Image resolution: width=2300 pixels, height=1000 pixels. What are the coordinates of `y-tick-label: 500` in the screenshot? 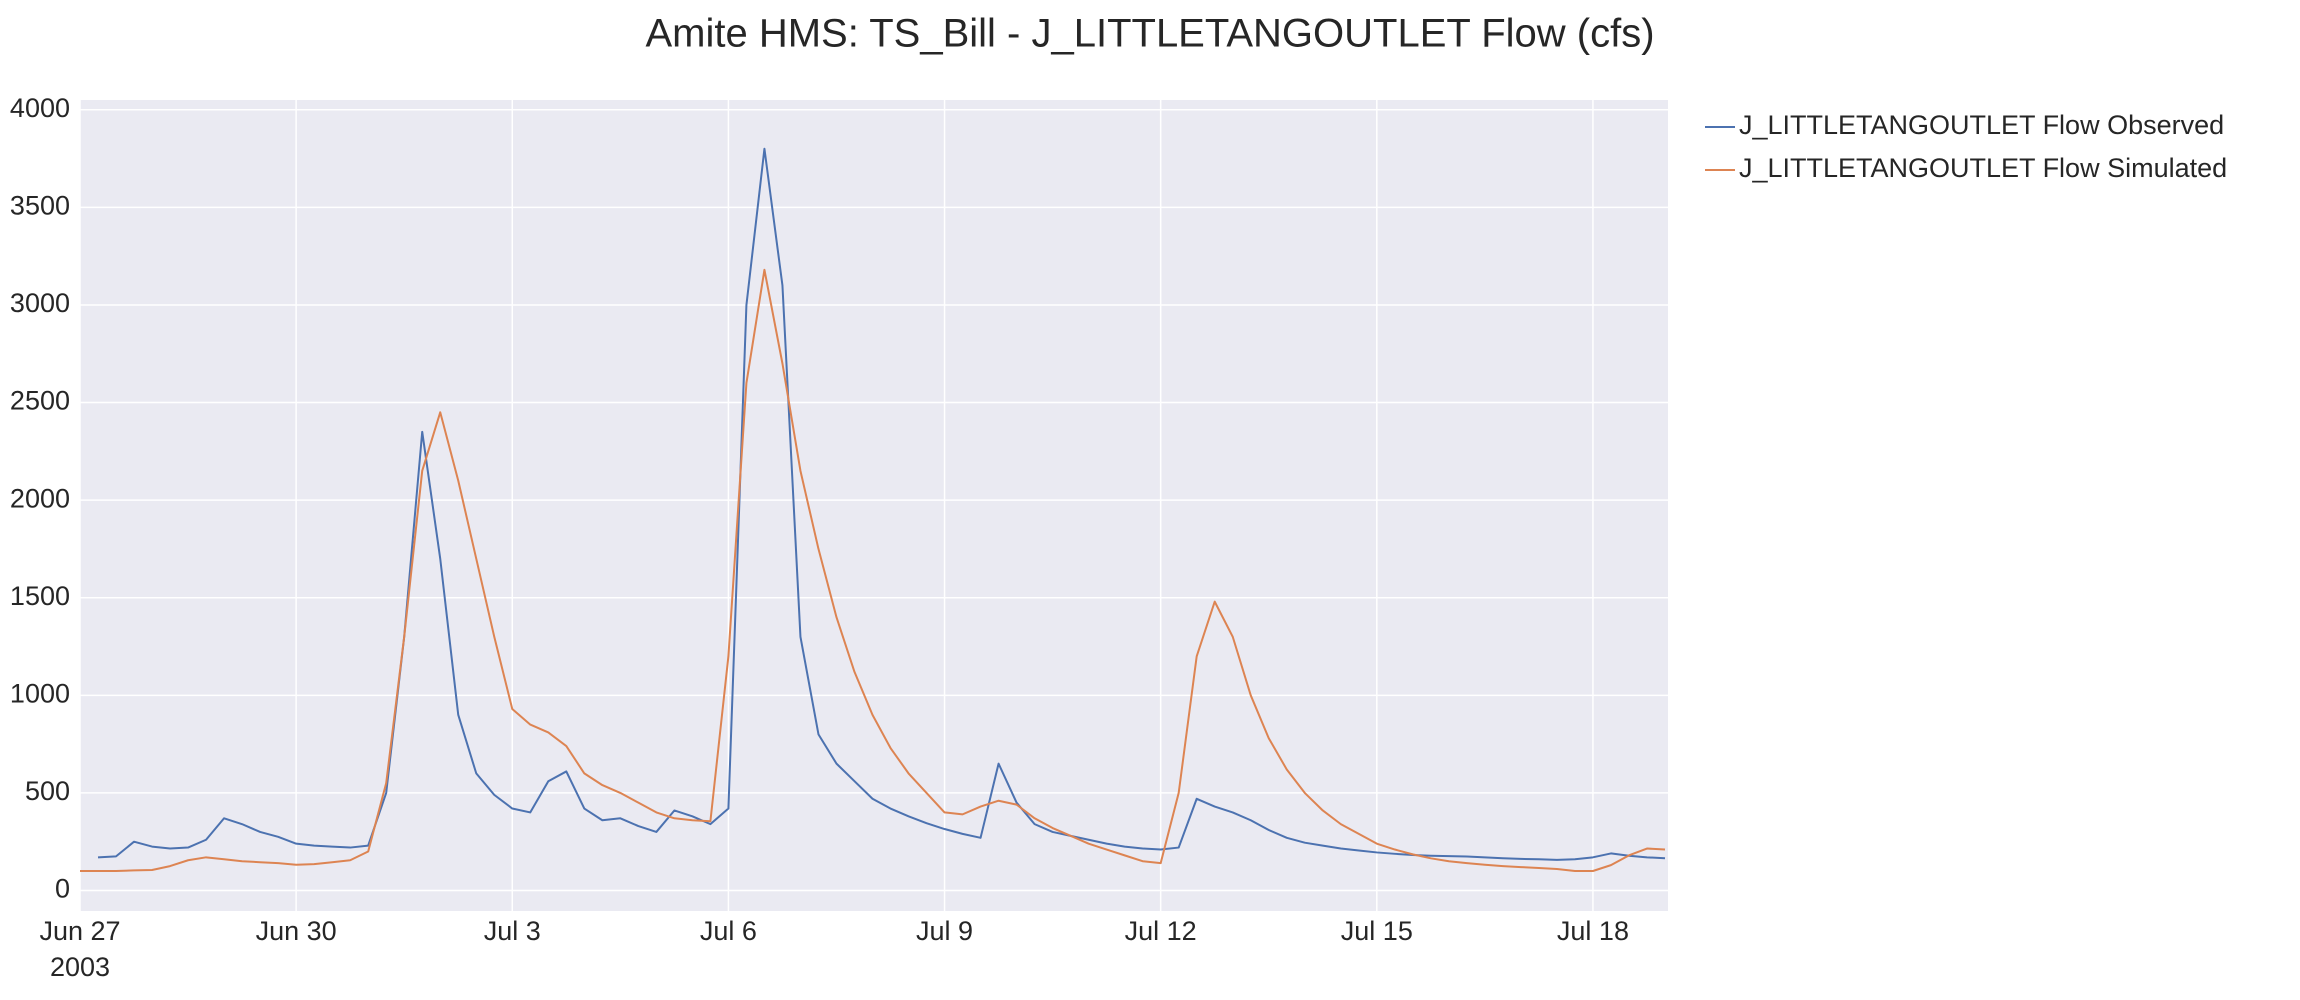 It's located at (47, 791).